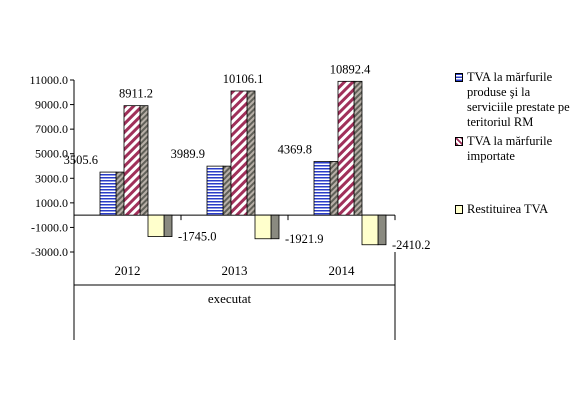 The width and height of the screenshot is (573, 400). What do you see at coordinates (128, 270) in the screenshot?
I see `x-tick-label: 2012` at bounding box center [128, 270].